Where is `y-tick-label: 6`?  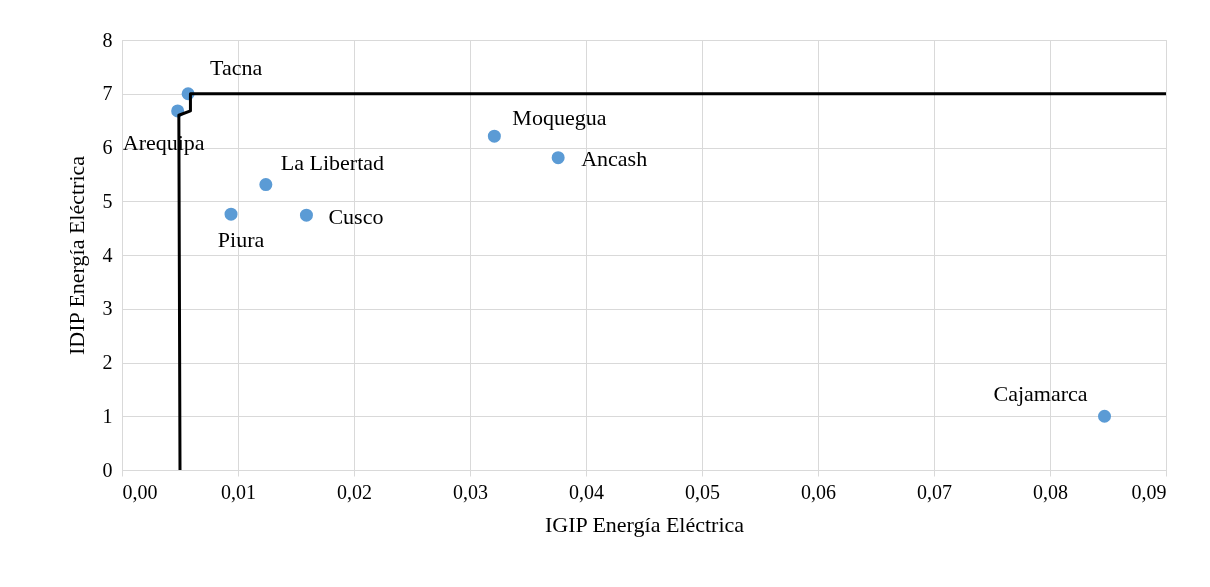 y-tick-label: 6 is located at coordinates (107, 147).